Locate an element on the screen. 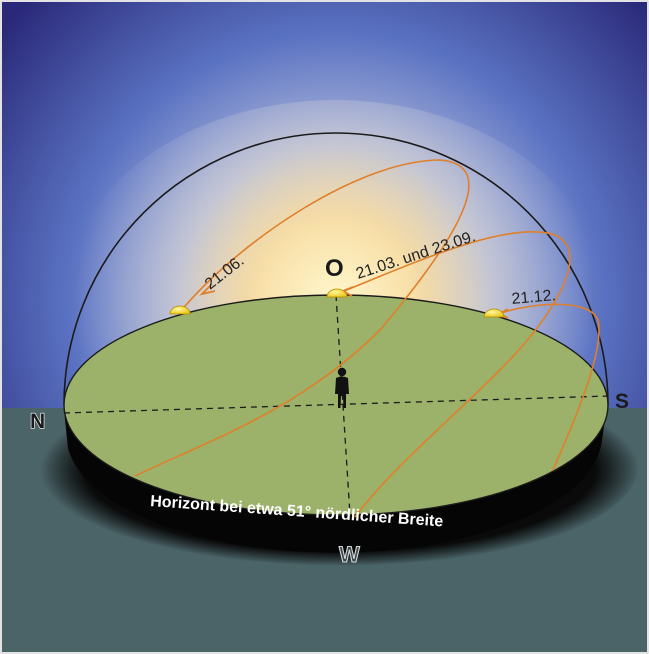 The height and width of the screenshot is (654, 649). sun-icon-equinox is located at coordinates (337, 293).